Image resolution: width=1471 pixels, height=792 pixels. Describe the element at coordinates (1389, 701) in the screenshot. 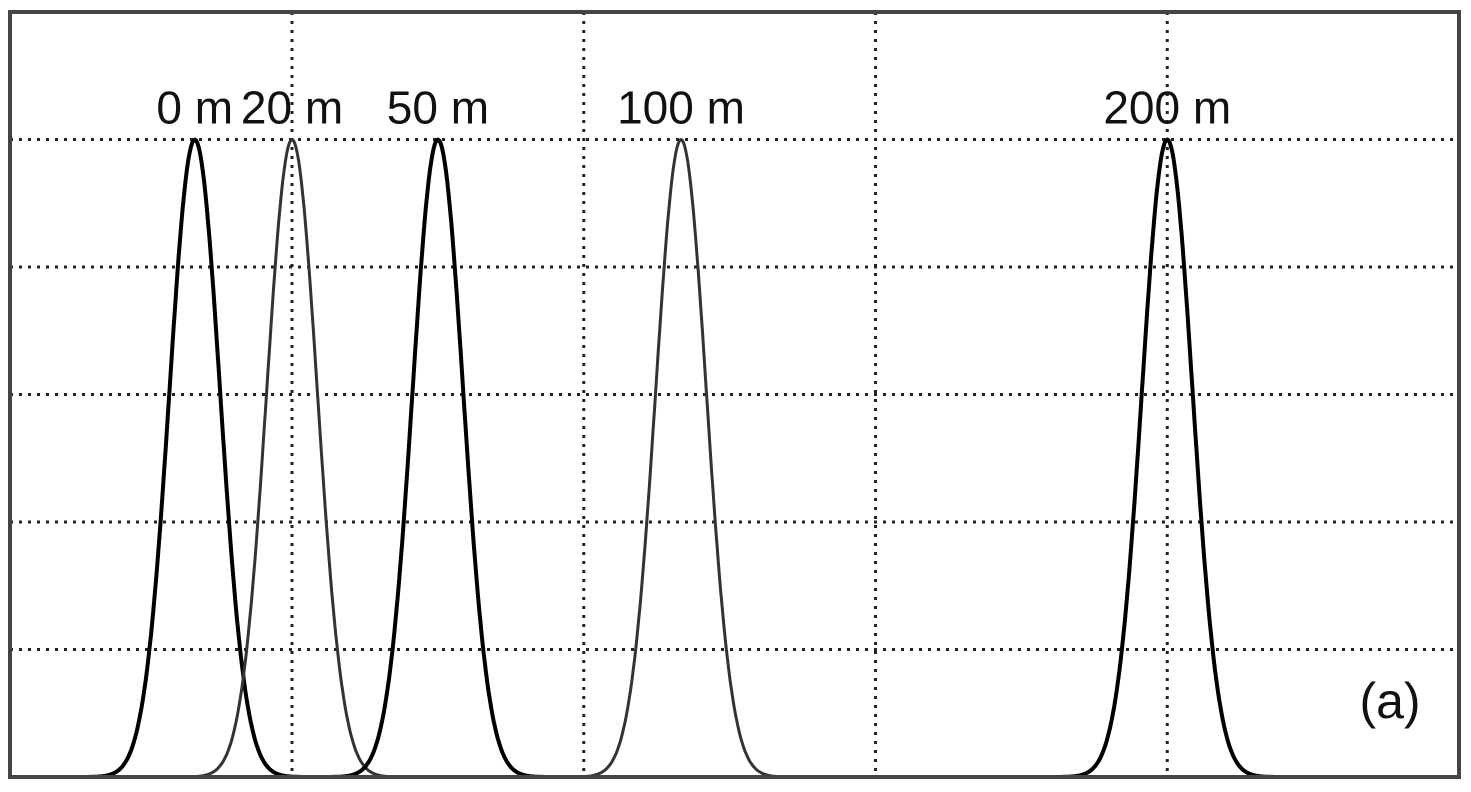

I see `panel-label: (a)` at that location.